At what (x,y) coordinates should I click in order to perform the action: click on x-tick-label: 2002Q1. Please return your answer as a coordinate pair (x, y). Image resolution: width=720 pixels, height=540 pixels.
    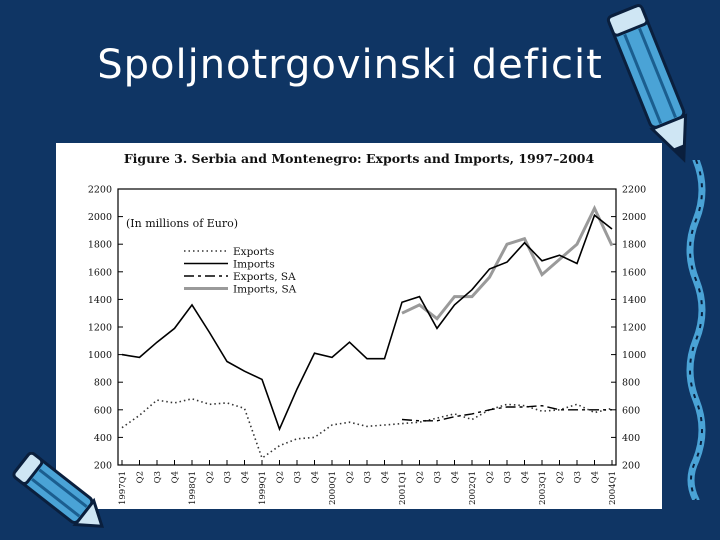
    Looking at the image, I should click on (473, 488).